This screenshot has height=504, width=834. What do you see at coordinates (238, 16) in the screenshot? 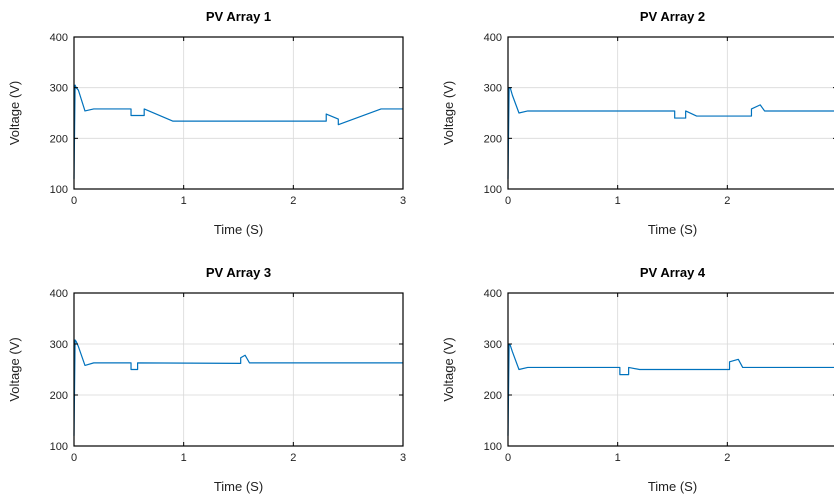
I see `chart-title: PV Array 1` at bounding box center [238, 16].